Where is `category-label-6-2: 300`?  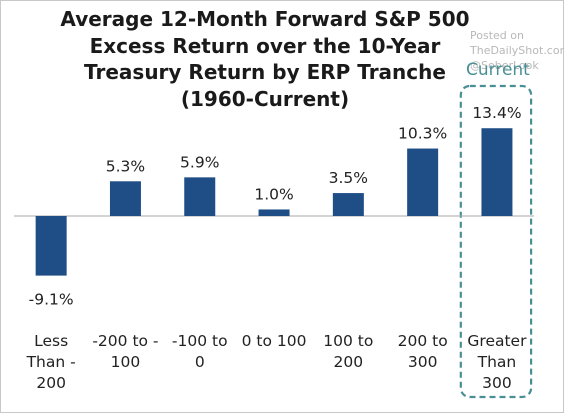
category-label-6-2: 300 is located at coordinates (497, 383).